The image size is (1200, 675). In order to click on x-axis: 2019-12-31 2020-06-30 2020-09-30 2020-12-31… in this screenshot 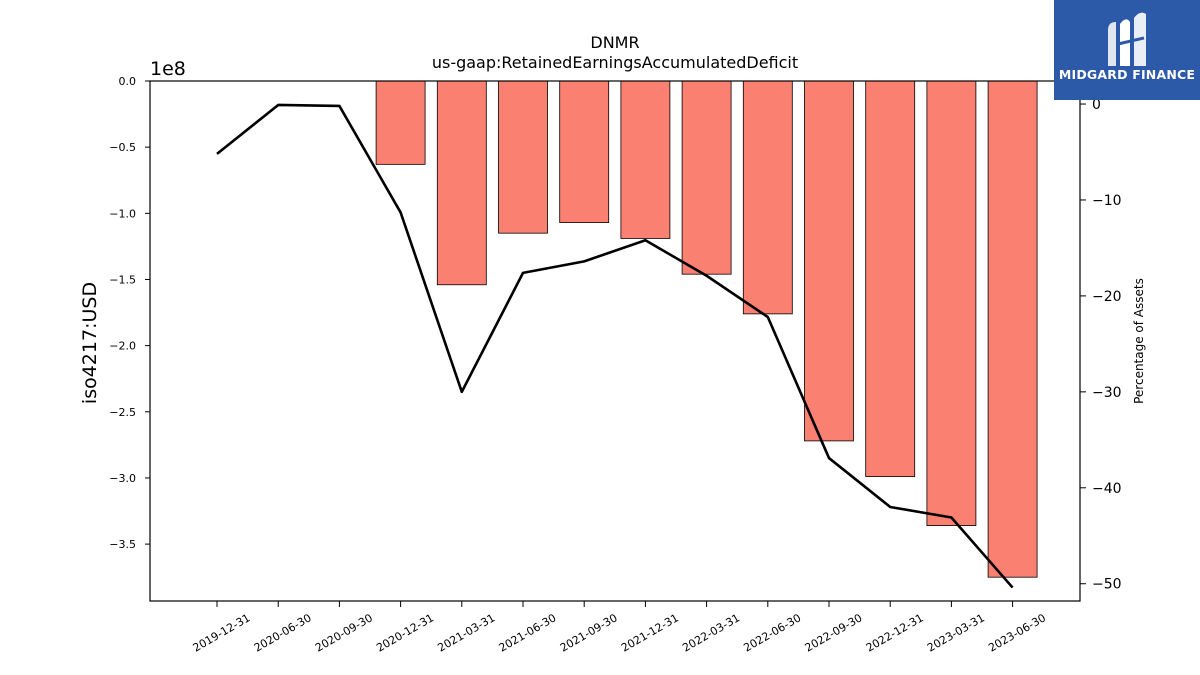, I will do `click(619, 628)`.